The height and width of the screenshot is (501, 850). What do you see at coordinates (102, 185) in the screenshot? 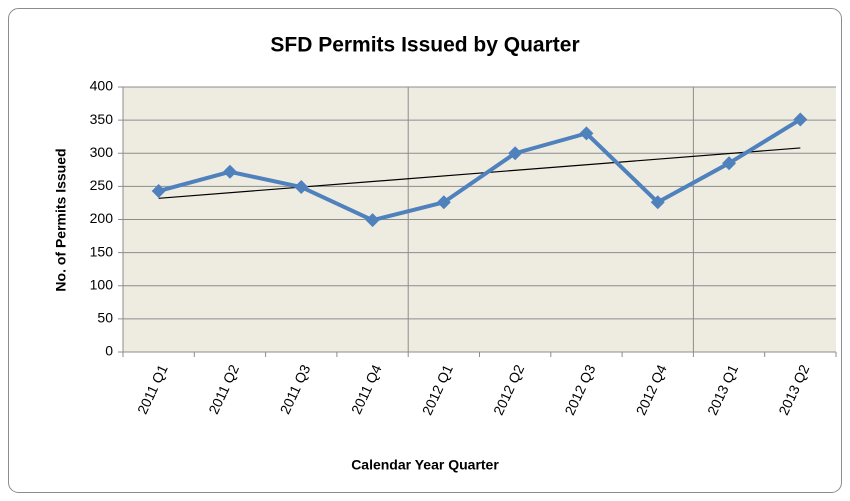
I see `y-tick-label: 250` at bounding box center [102, 185].